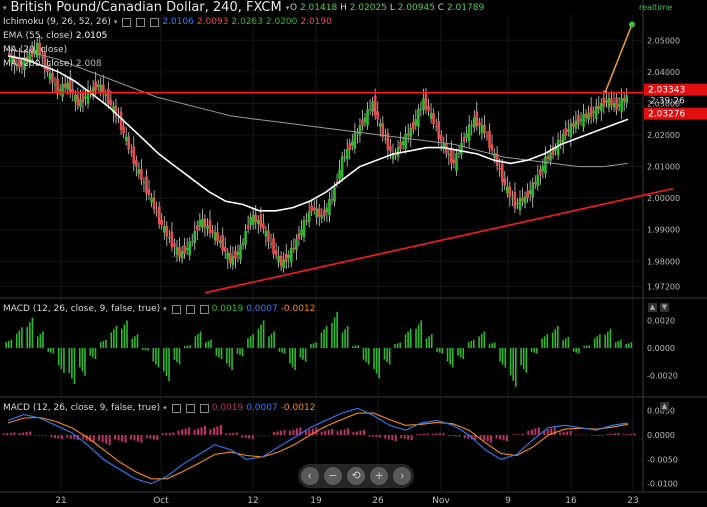  What do you see at coordinates (664, 307) in the screenshot?
I see `pane-down-icon: ▼` at bounding box center [664, 307].